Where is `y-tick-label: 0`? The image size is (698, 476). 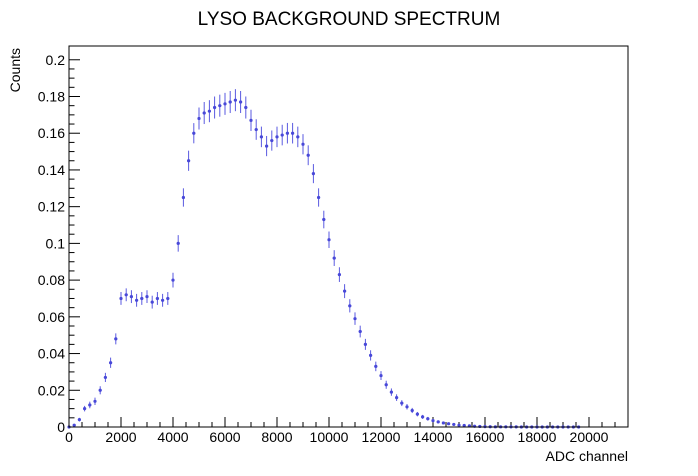
y-tick-label: 0 is located at coordinates (61, 427).